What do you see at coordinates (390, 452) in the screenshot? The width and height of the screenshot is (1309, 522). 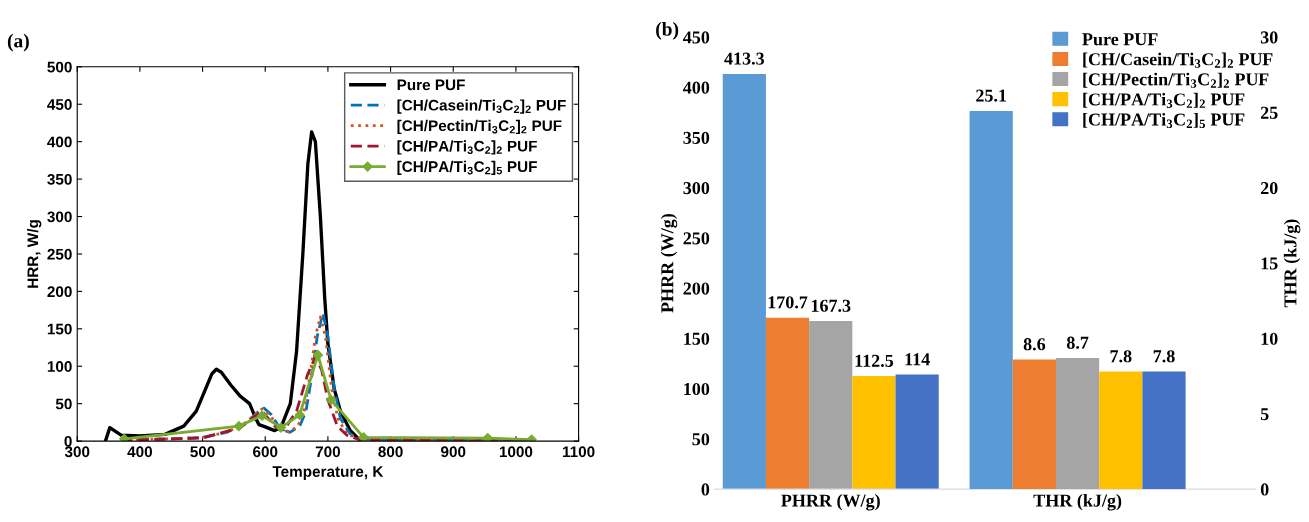 I see `x-tick-label: 800` at bounding box center [390, 452].